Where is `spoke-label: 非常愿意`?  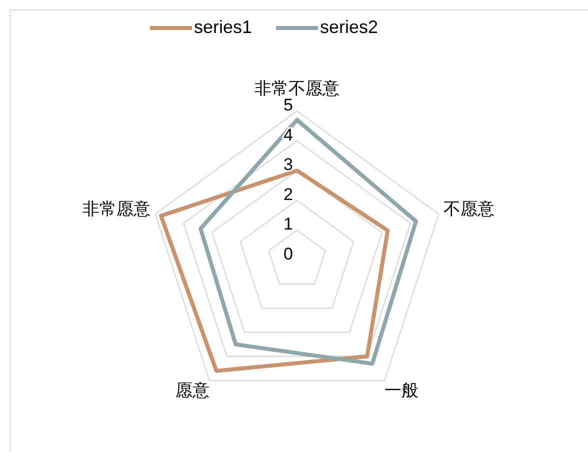
spoke-label: 非常愿意 is located at coordinates (116, 208).